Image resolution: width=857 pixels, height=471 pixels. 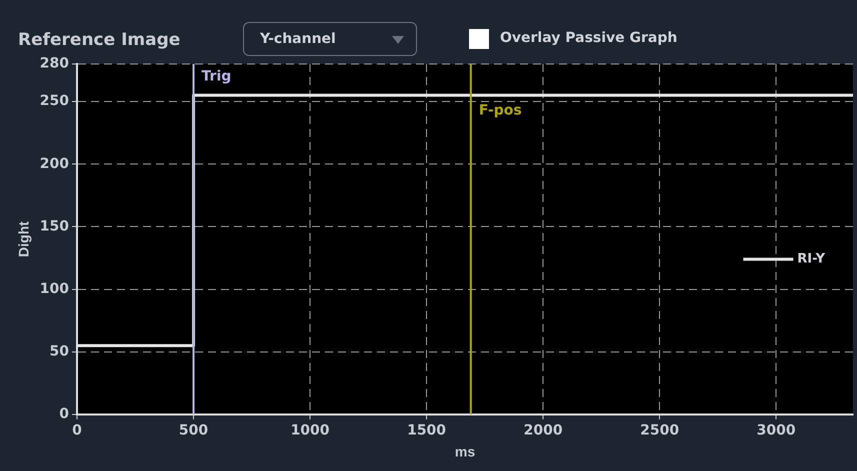 I want to click on x-tick-label: 2000, so click(x=543, y=430).